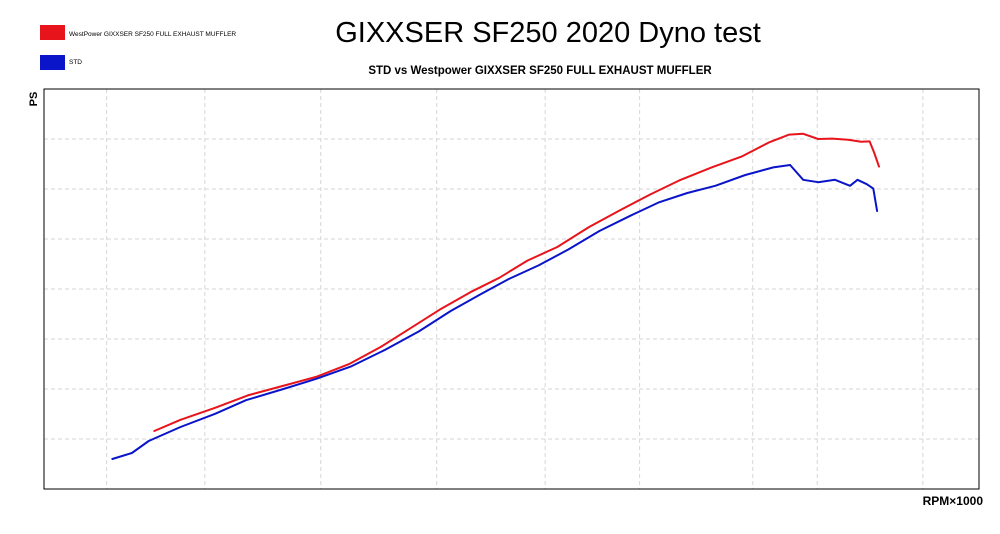 The width and height of the screenshot is (1000, 534). What do you see at coordinates (52, 32) in the screenshot?
I see `legend-swatch-westpower` at bounding box center [52, 32].